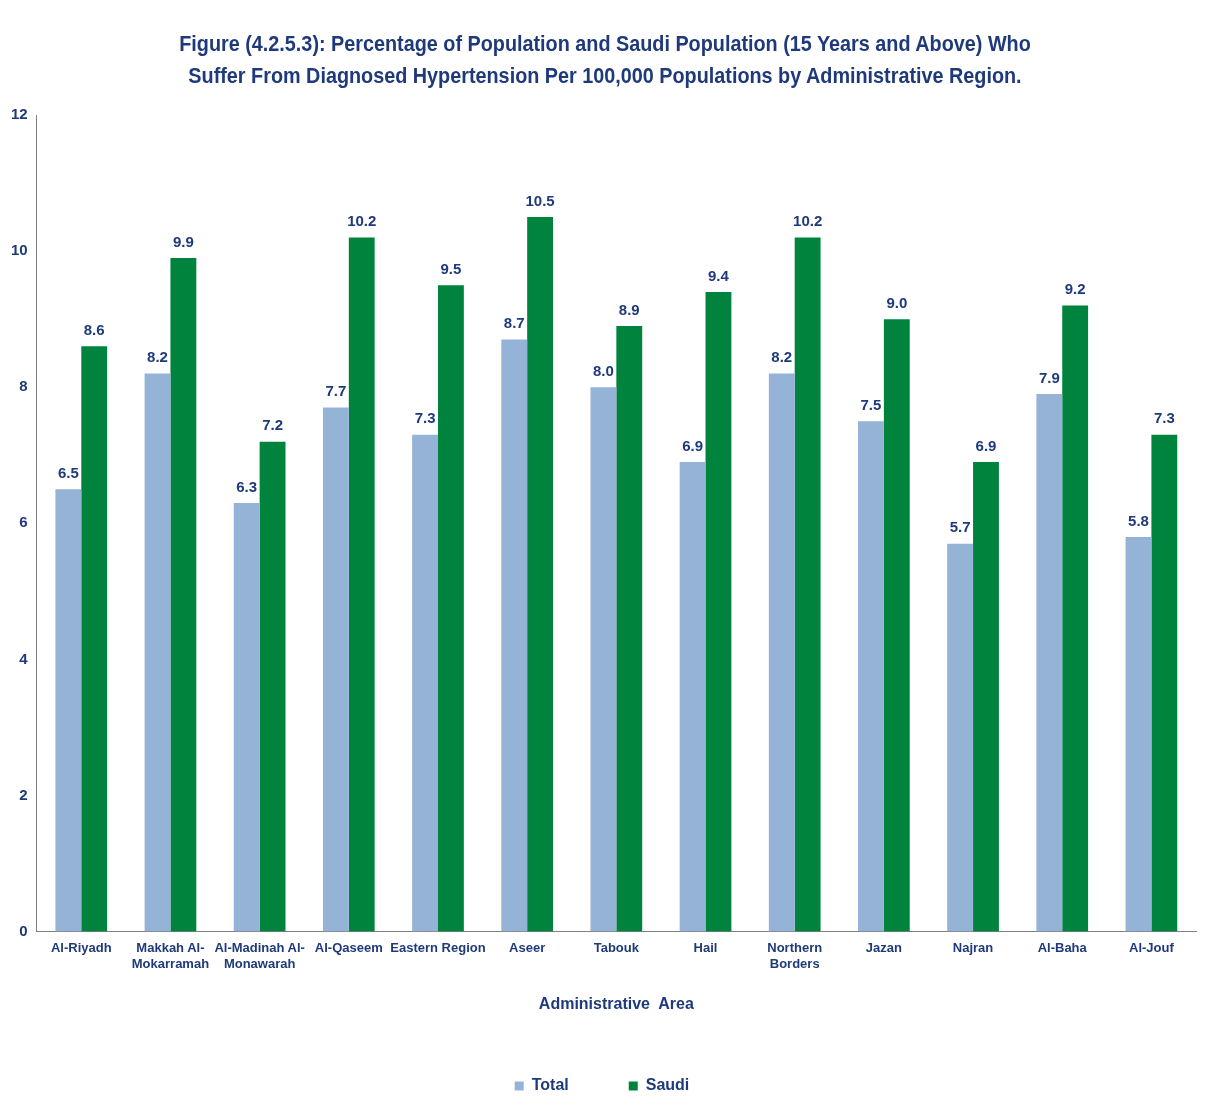 The height and width of the screenshot is (1109, 1206). I want to click on x-tick-label: Al-Riyadh, so click(81, 947).